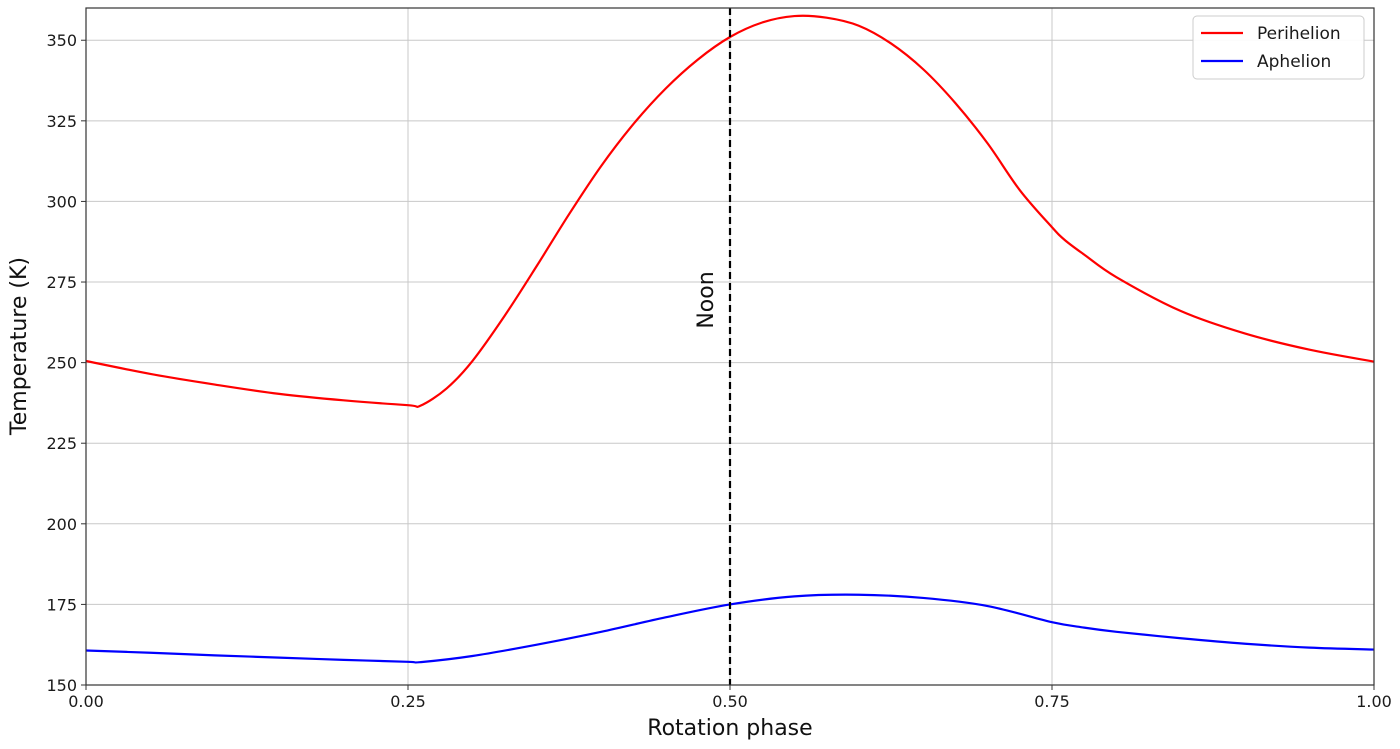  What do you see at coordinates (61, 40) in the screenshot?
I see `y-tick-label: 350` at bounding box center [61, 40].